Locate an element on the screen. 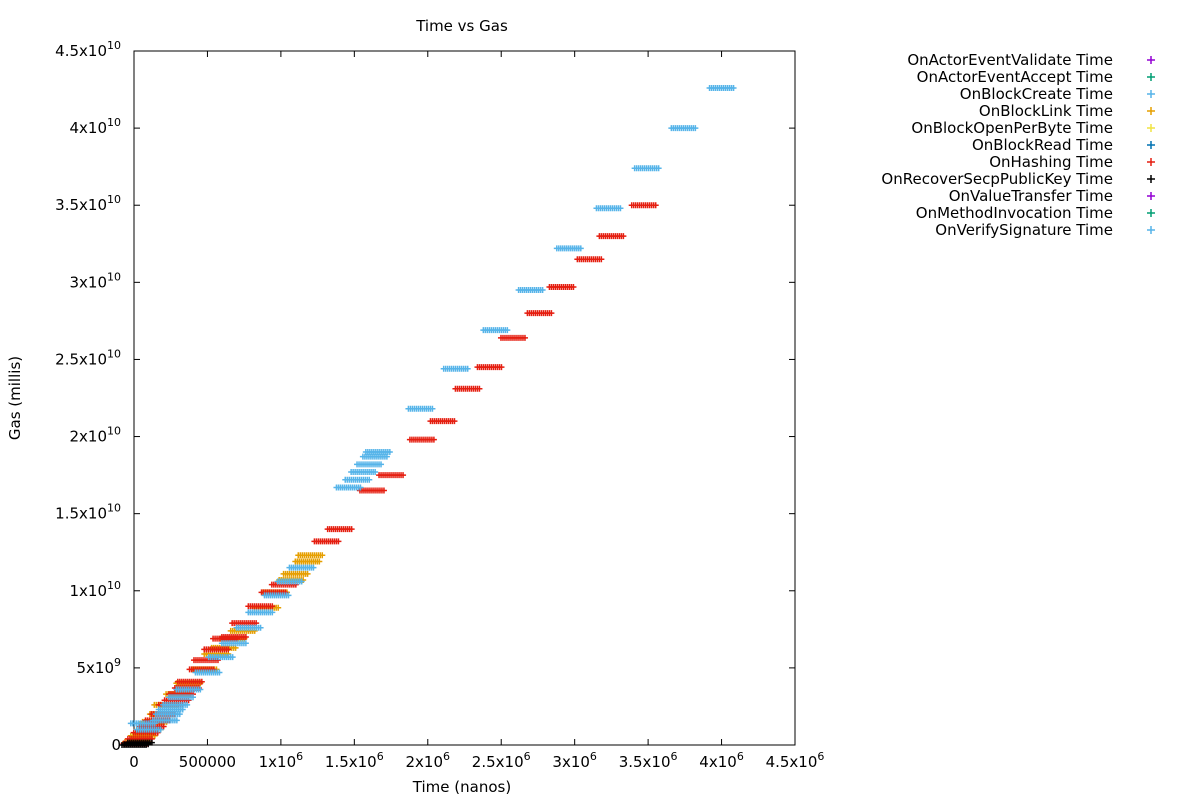  chart-title: Time vs Gas is located at coordinates (461, 26).